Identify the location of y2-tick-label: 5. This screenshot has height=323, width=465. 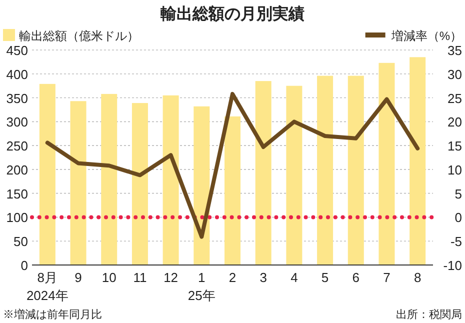
(458, 194).